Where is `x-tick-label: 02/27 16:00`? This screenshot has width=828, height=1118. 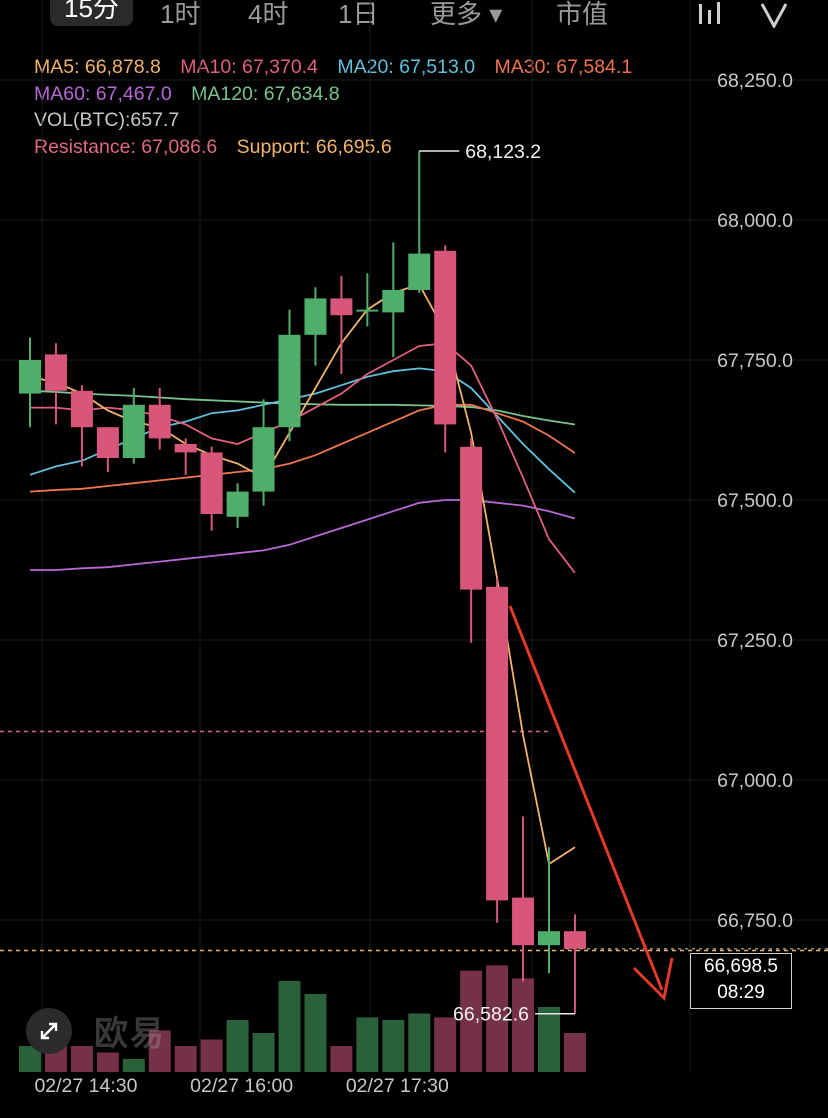
x-tick-label: 02/27 16:00 is located at coordinates (241, 1086).